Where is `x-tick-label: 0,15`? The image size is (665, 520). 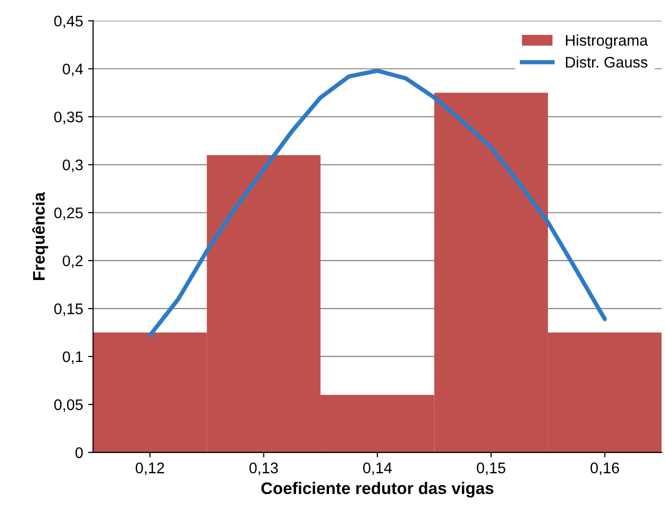 x-tick-label: 0,15 is located at coordinates (491, 469).